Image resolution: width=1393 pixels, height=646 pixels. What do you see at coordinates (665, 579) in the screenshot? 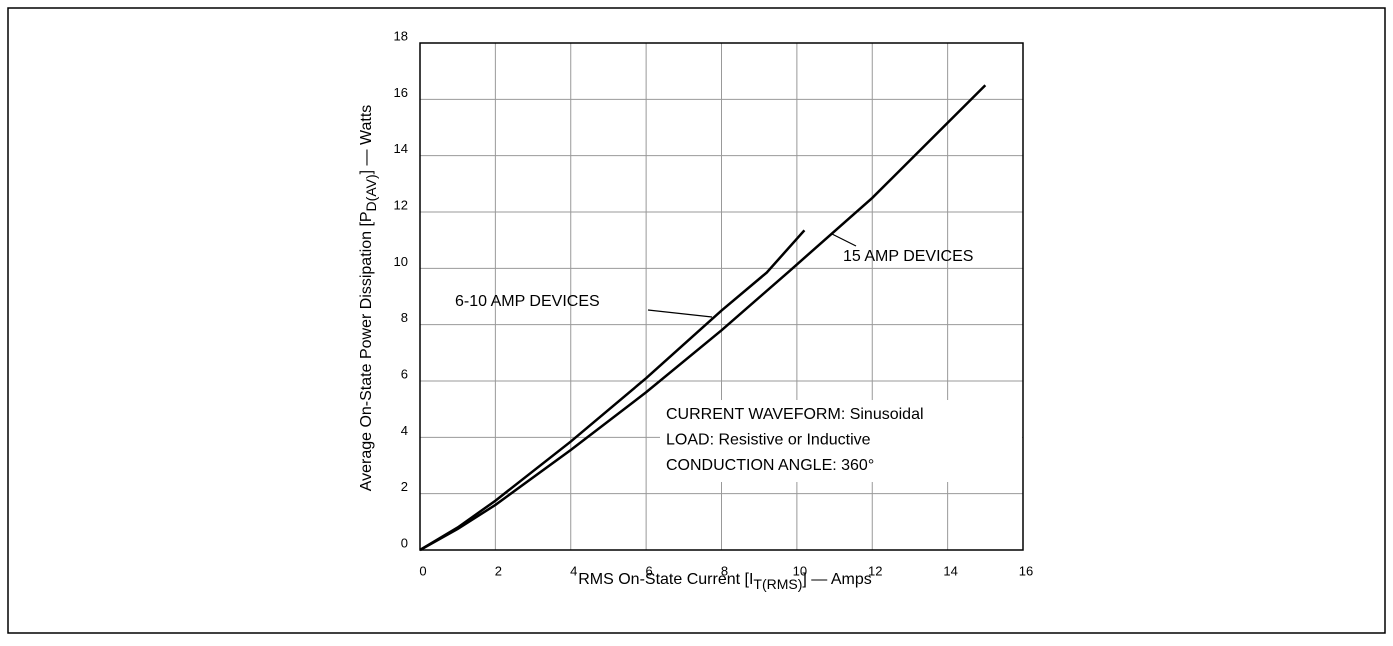
I see `axis-label-part: RMS On-State Current [I` at bounding box center [665, 579].